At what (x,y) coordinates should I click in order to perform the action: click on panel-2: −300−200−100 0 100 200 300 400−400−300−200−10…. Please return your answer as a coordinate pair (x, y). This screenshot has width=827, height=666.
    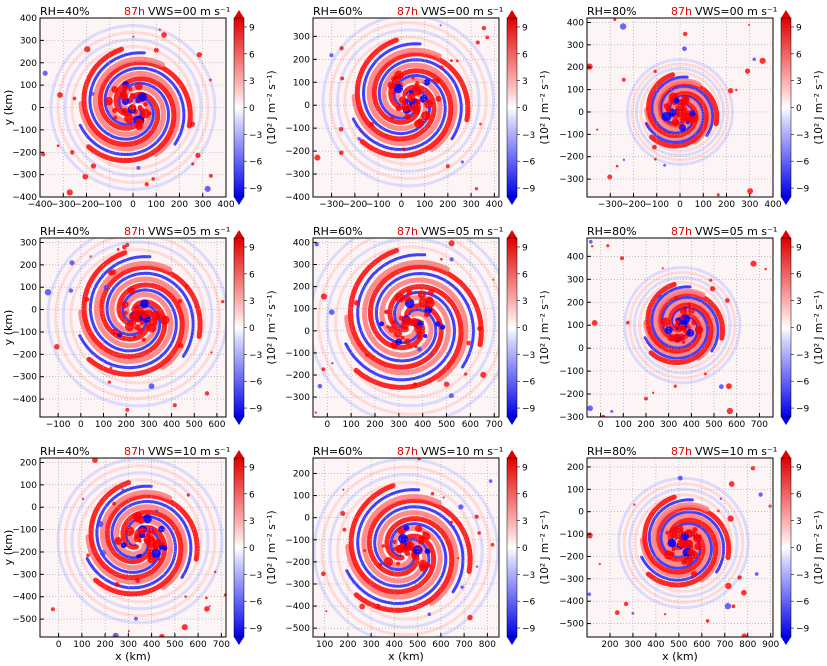
    Looking at the image, I should click on (418, 107).